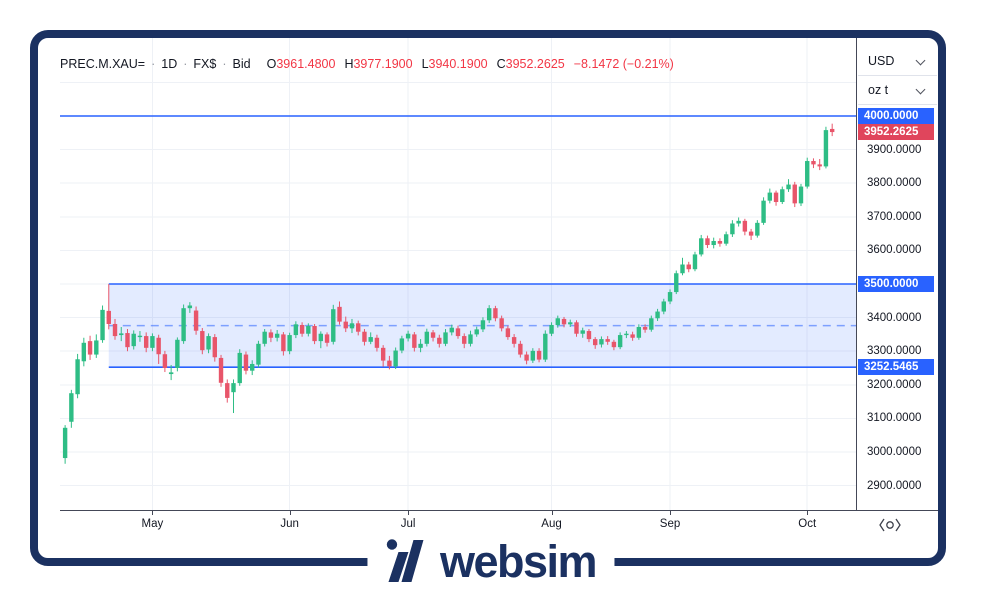  What do you see at coordinates (490, 561) in the screenshot?
I see `websim-logo: websim` at bounding box center [490, 561].